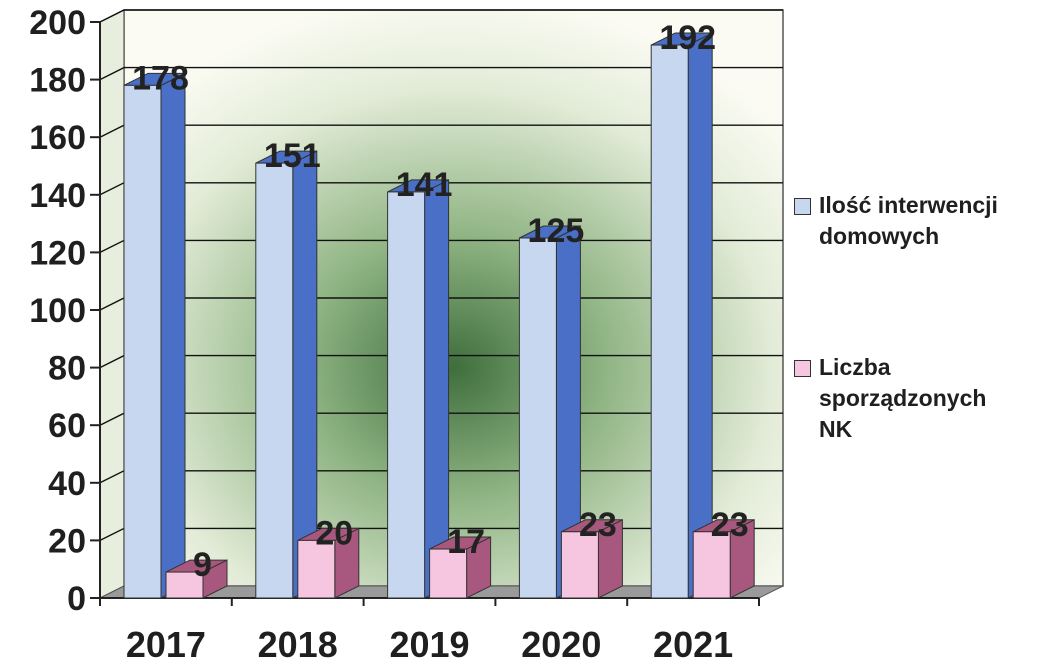 This screenshot has width=1047, height=666. Describe the element at coordinates (802, 368) in the screenshot. I see `legend-swatch-nk` at that location.